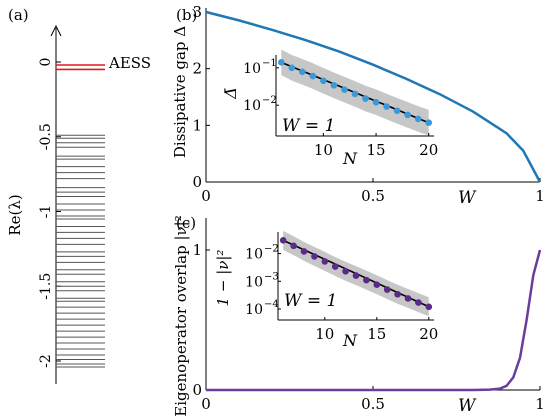  I want to click on panel-a-ytick-label: 0, so click(46, 62).